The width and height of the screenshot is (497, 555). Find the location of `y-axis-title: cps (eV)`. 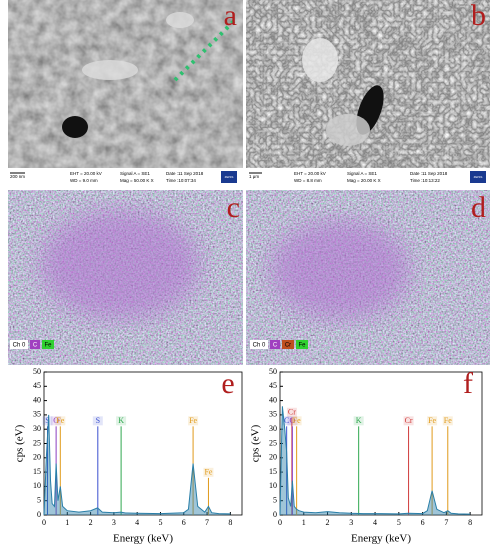

y-axis-title: cps (eV) is located at coordinates (256, 443).